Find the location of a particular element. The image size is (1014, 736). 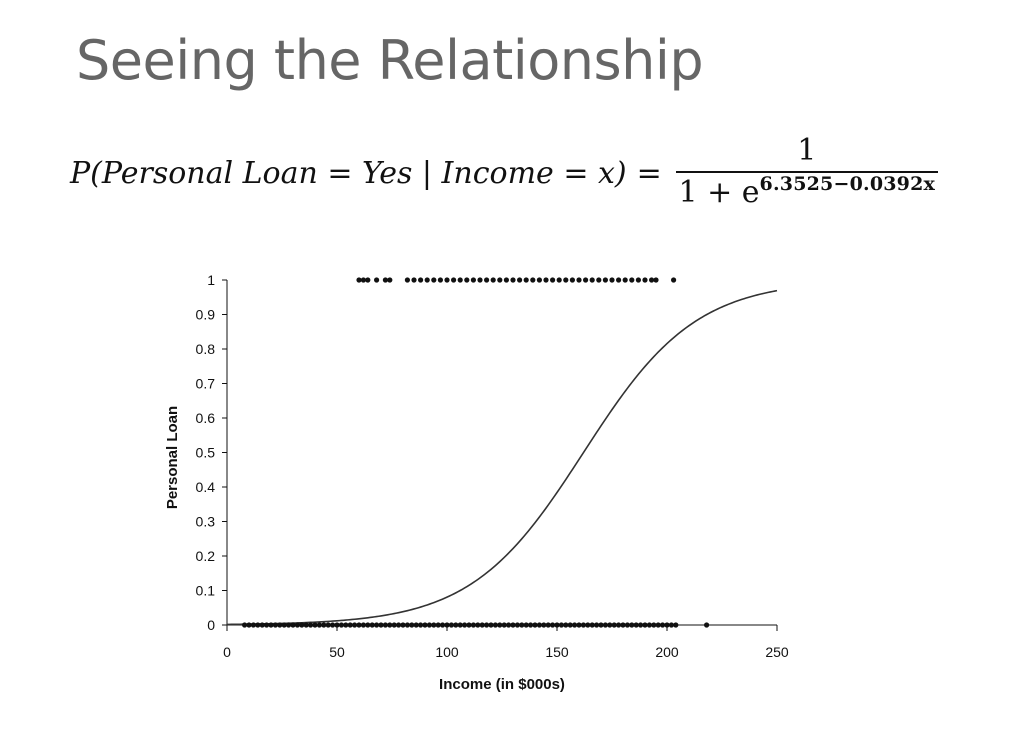

formula-denominator: 1 + e6.3525−0.0392x is located at coordinates (806, 193).